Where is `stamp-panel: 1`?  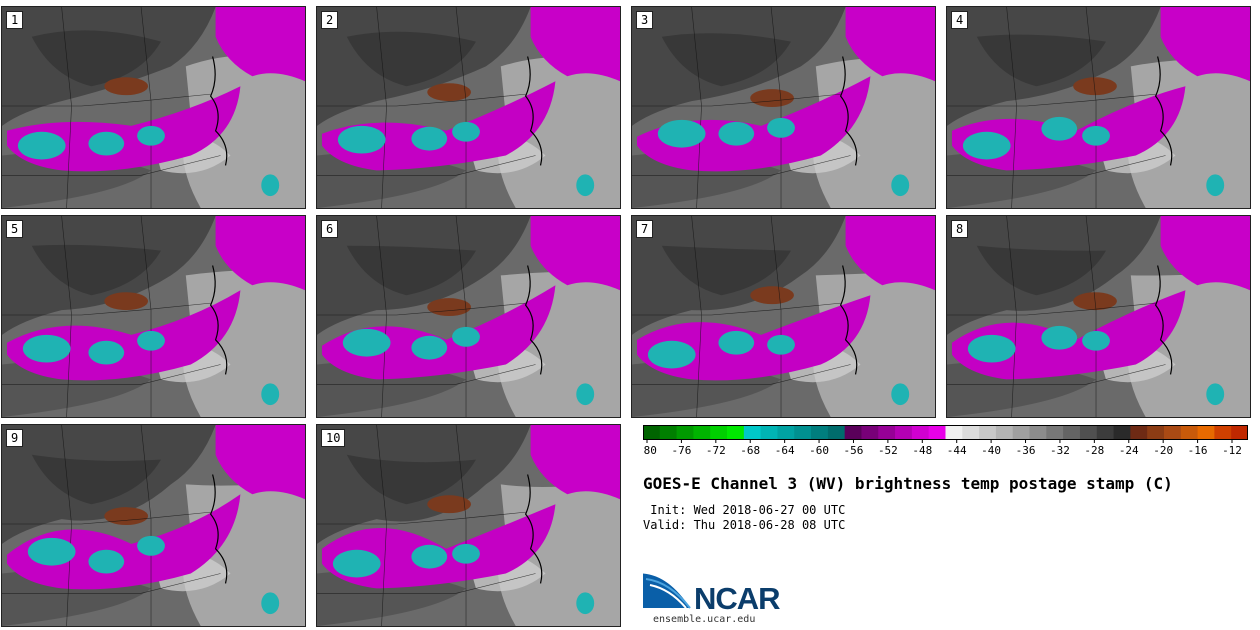 stamp-panel: 1 is located at coordinates (153, 107).